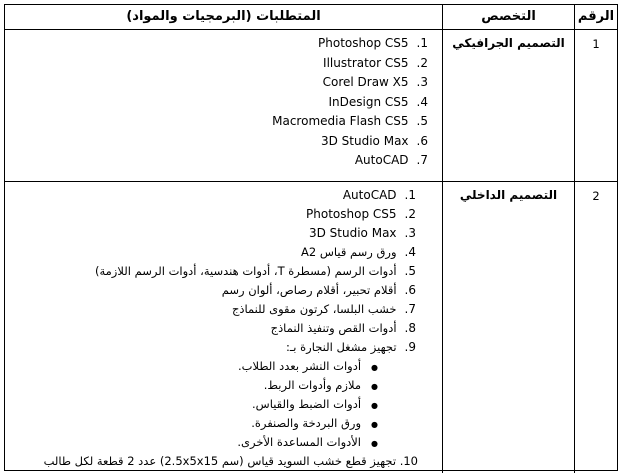 This screenshot has height=473, width=622. What do you see at coordinates (193, 406) in the screenshot?
I see `bullet-item: ● أدوات الضبط والقياس.` at bounding box center [193, 406].